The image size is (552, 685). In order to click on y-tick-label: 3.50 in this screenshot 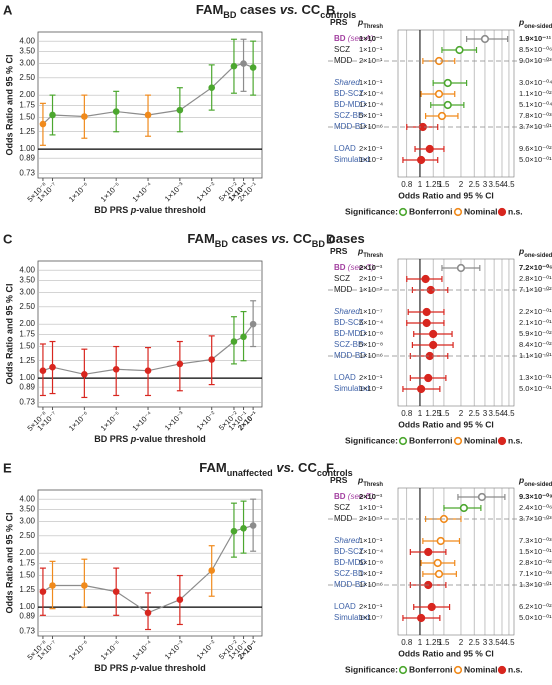, I will do `click(27, 509)`.